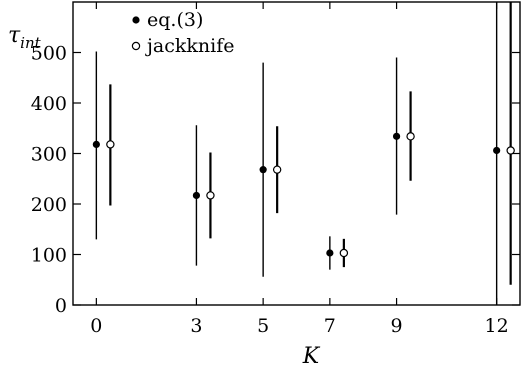  What do you see at coordinates (196, 326) in the screenshot?
I see `x-tick-label: 3` at bounding box center [196, 326].